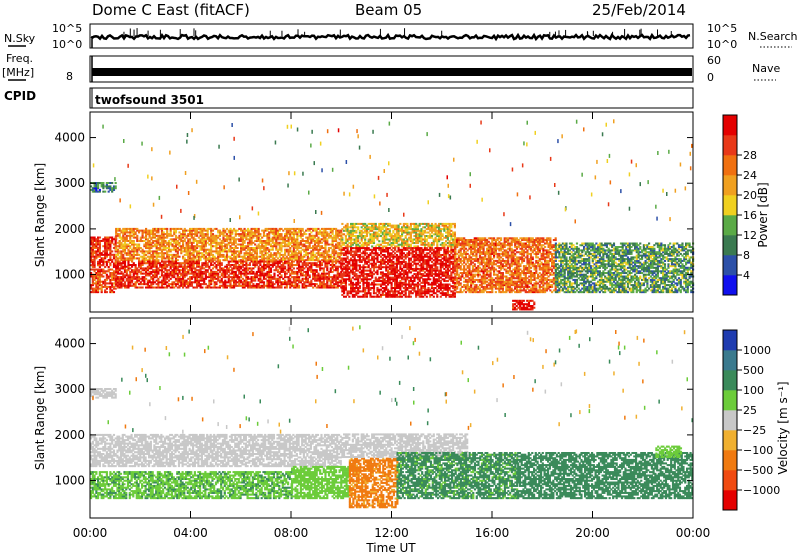 The width and height of the screenshot is (800, 558). What do you see at coordinates (639, 10) in the screenshot?
I see `date-label: 25/Feb/2014` at bounding box center [639, 10].